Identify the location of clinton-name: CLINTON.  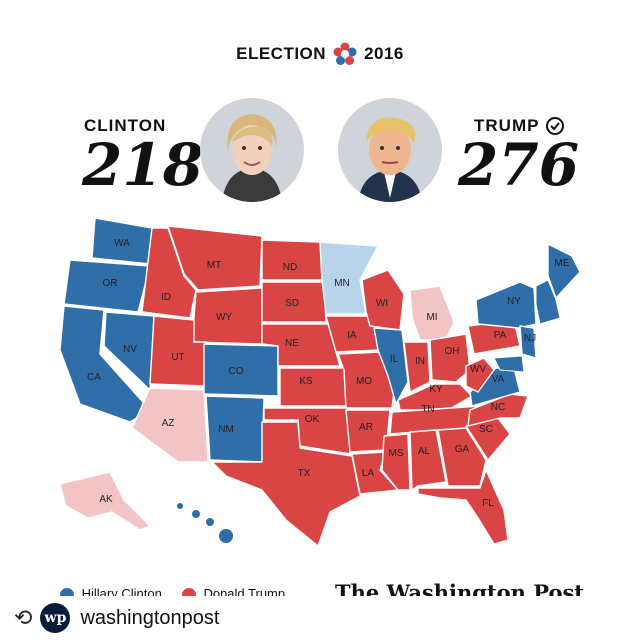
(125, 125).